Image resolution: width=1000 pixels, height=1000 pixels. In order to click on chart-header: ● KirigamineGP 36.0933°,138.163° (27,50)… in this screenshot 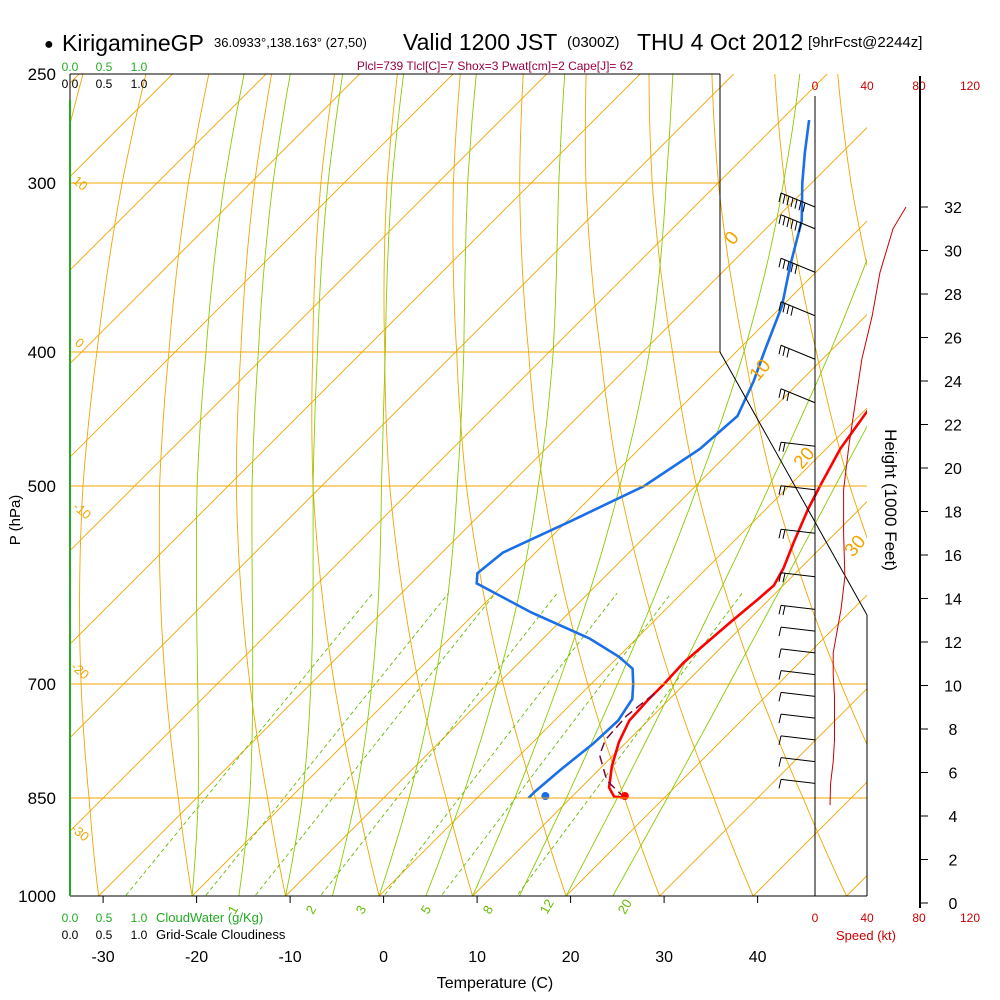, I will do `click(483, 51)`.